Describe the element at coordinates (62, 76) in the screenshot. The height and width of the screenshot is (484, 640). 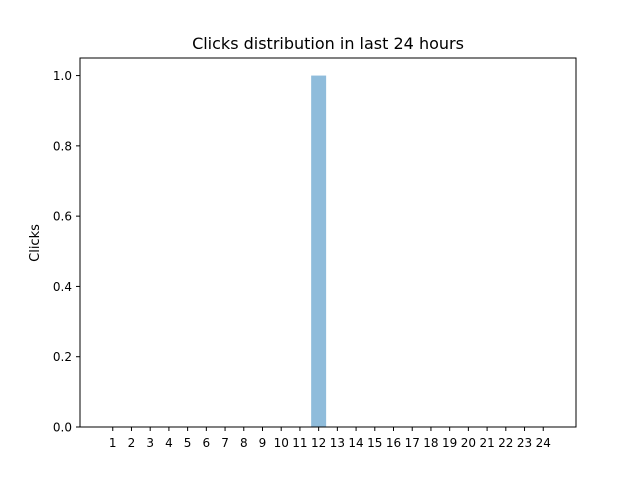
I see `y-tick-label: 1.0` at that location.